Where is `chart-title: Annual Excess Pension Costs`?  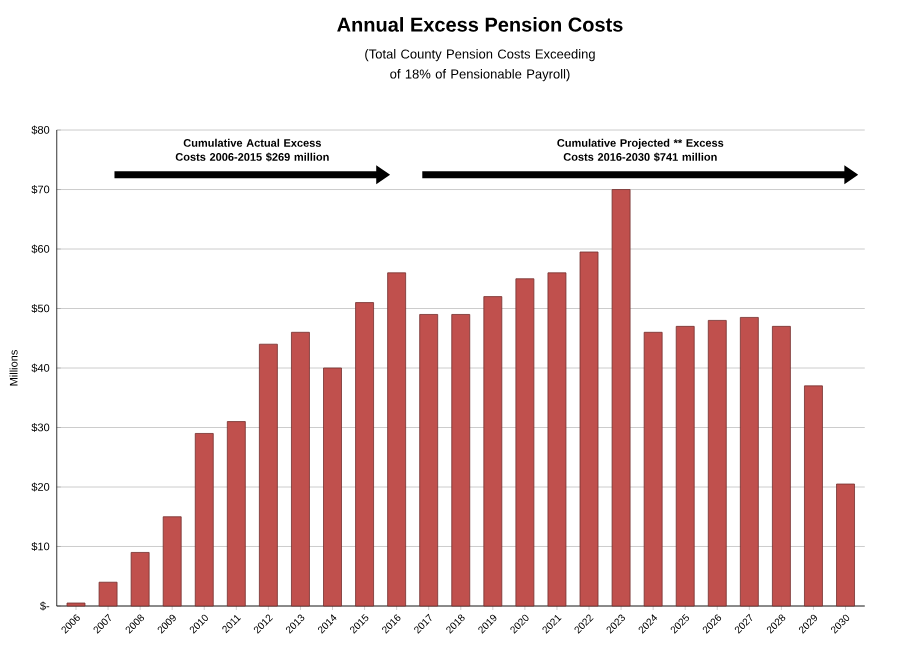
chart-title: Annual Excess Pension Costs is located at coordinates (480, 24).